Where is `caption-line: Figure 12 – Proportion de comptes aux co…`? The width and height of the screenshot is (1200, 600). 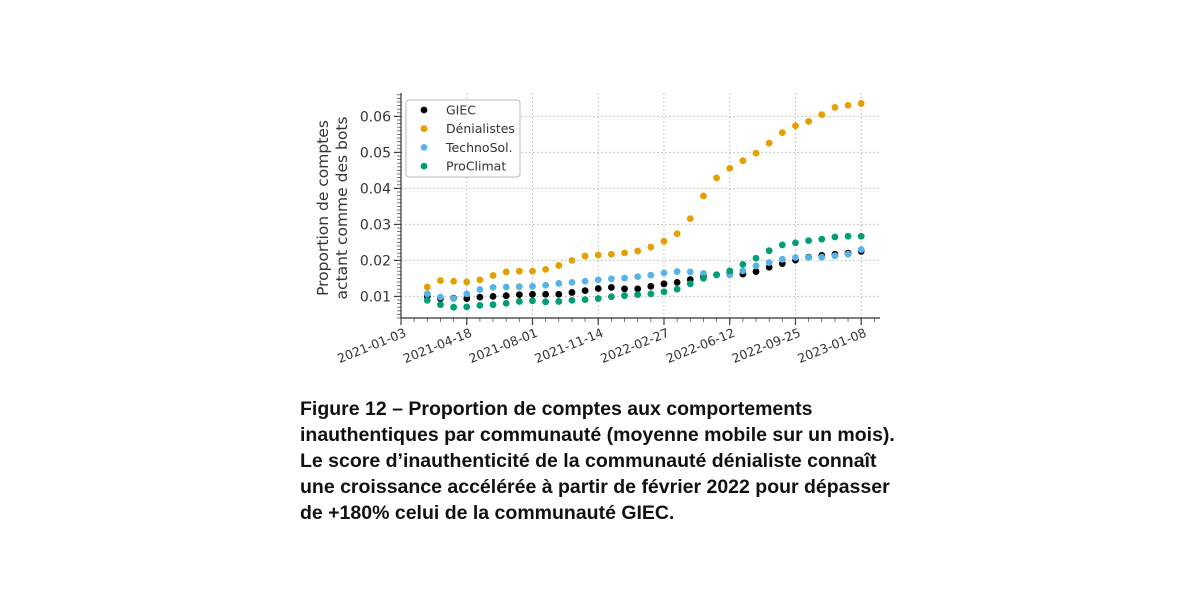 caption-line: Figure 12 – Proportion de comptes aux co… is located at coordinates (556, 409).